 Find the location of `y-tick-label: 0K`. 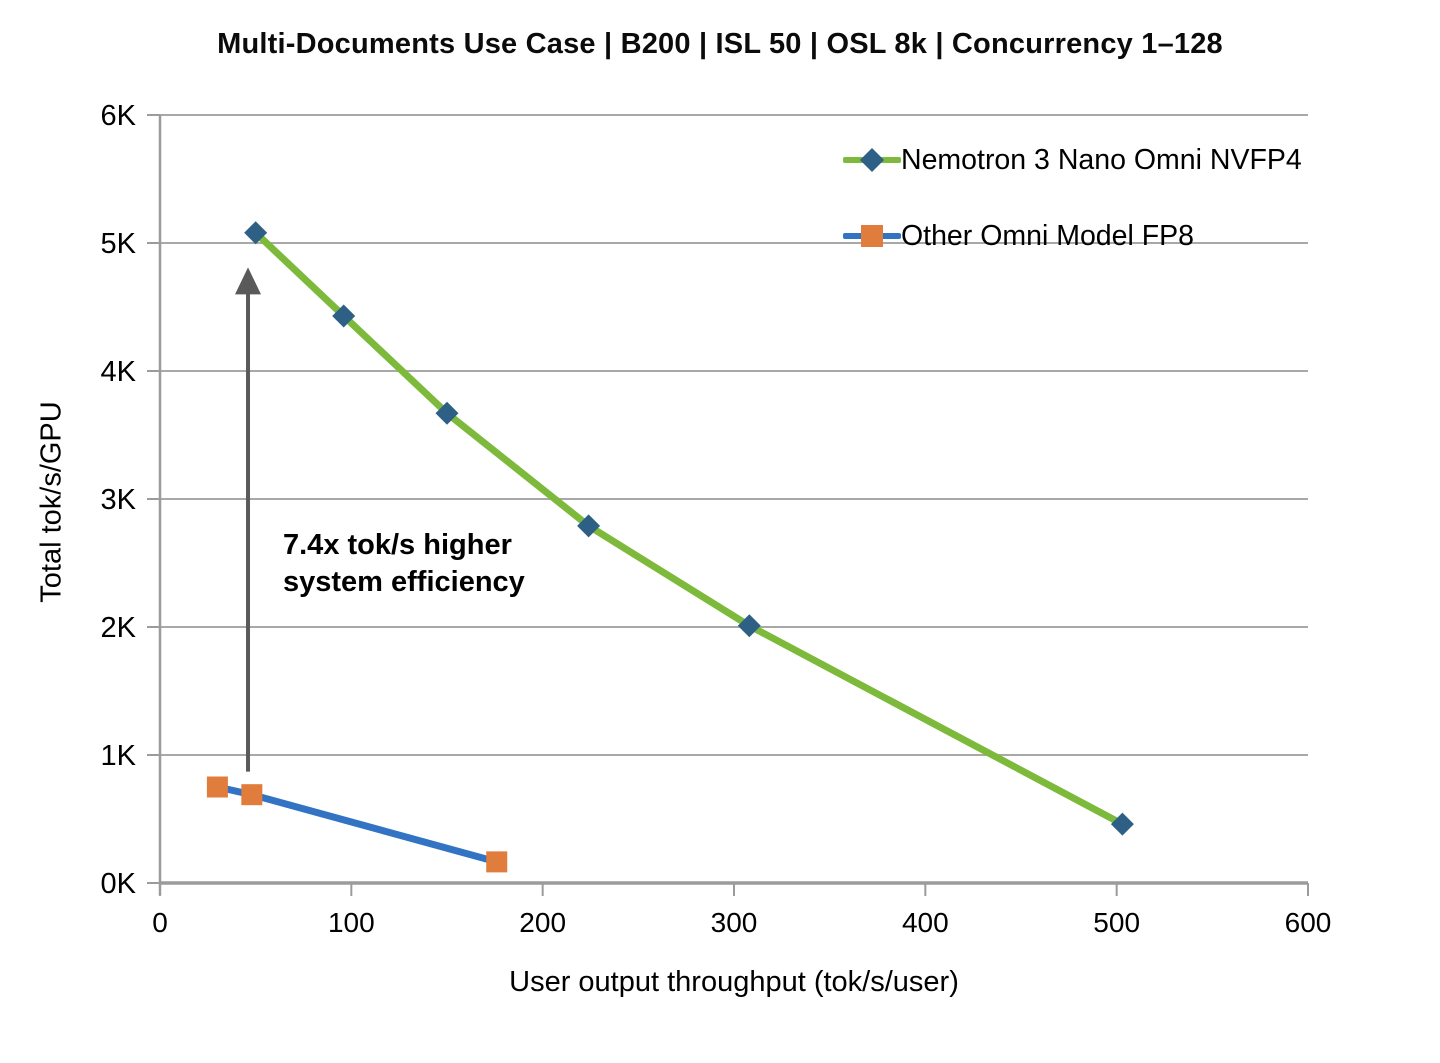

y-tick-label: 0K is located at coordinates (119, 884).